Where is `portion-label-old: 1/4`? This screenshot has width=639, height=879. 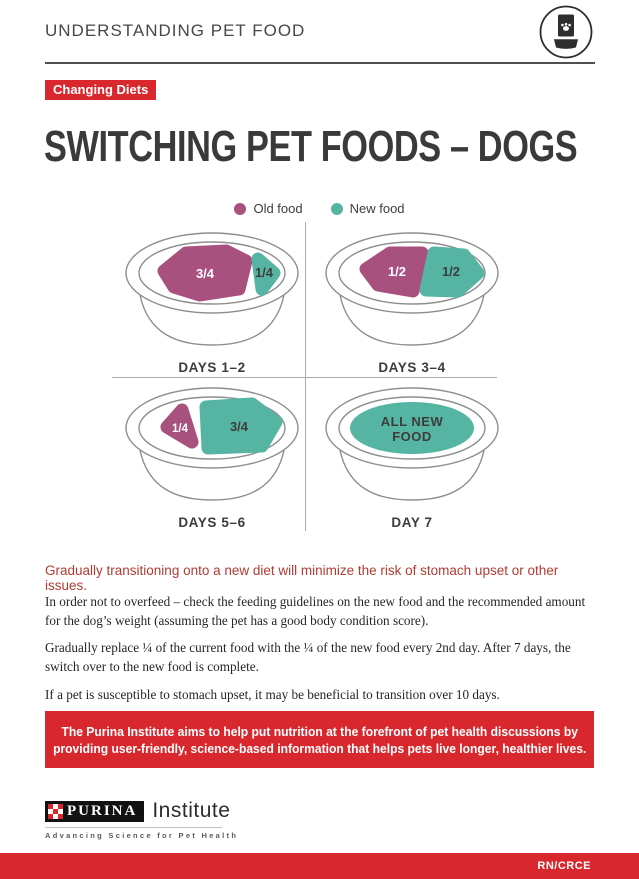
portion-label-old: 1/4 is located at coordinates (180, 429).